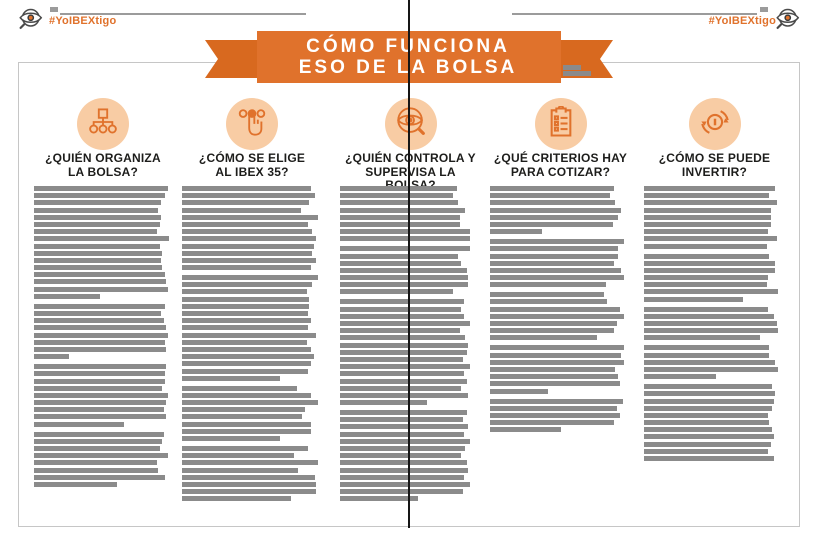 The image size is (819, 544). I want to click on hashtag-left: #YoIBEXtigo, so click(83, 21).